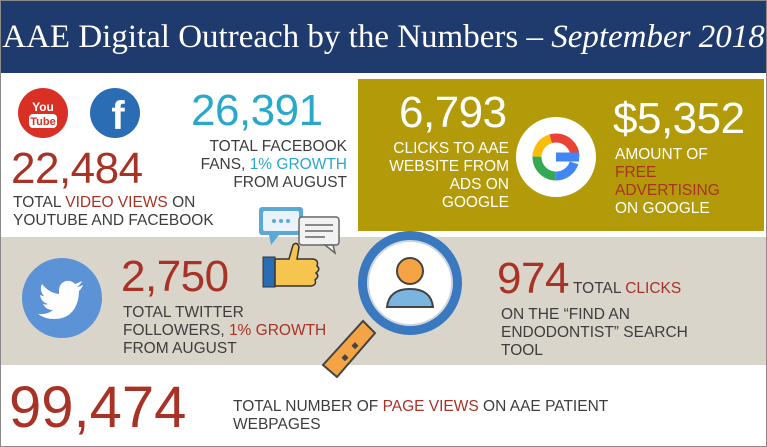 This screenshot has width=767, height=447. Describe the element at coordinates (556, 157) in the screenshot. I see `google-icon` at that location.